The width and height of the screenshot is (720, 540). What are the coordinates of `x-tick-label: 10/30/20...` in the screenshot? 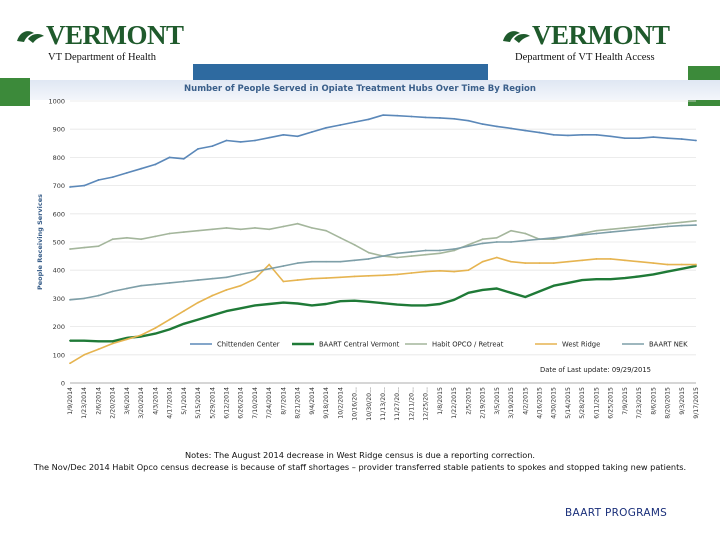 It's located at (369, 404).